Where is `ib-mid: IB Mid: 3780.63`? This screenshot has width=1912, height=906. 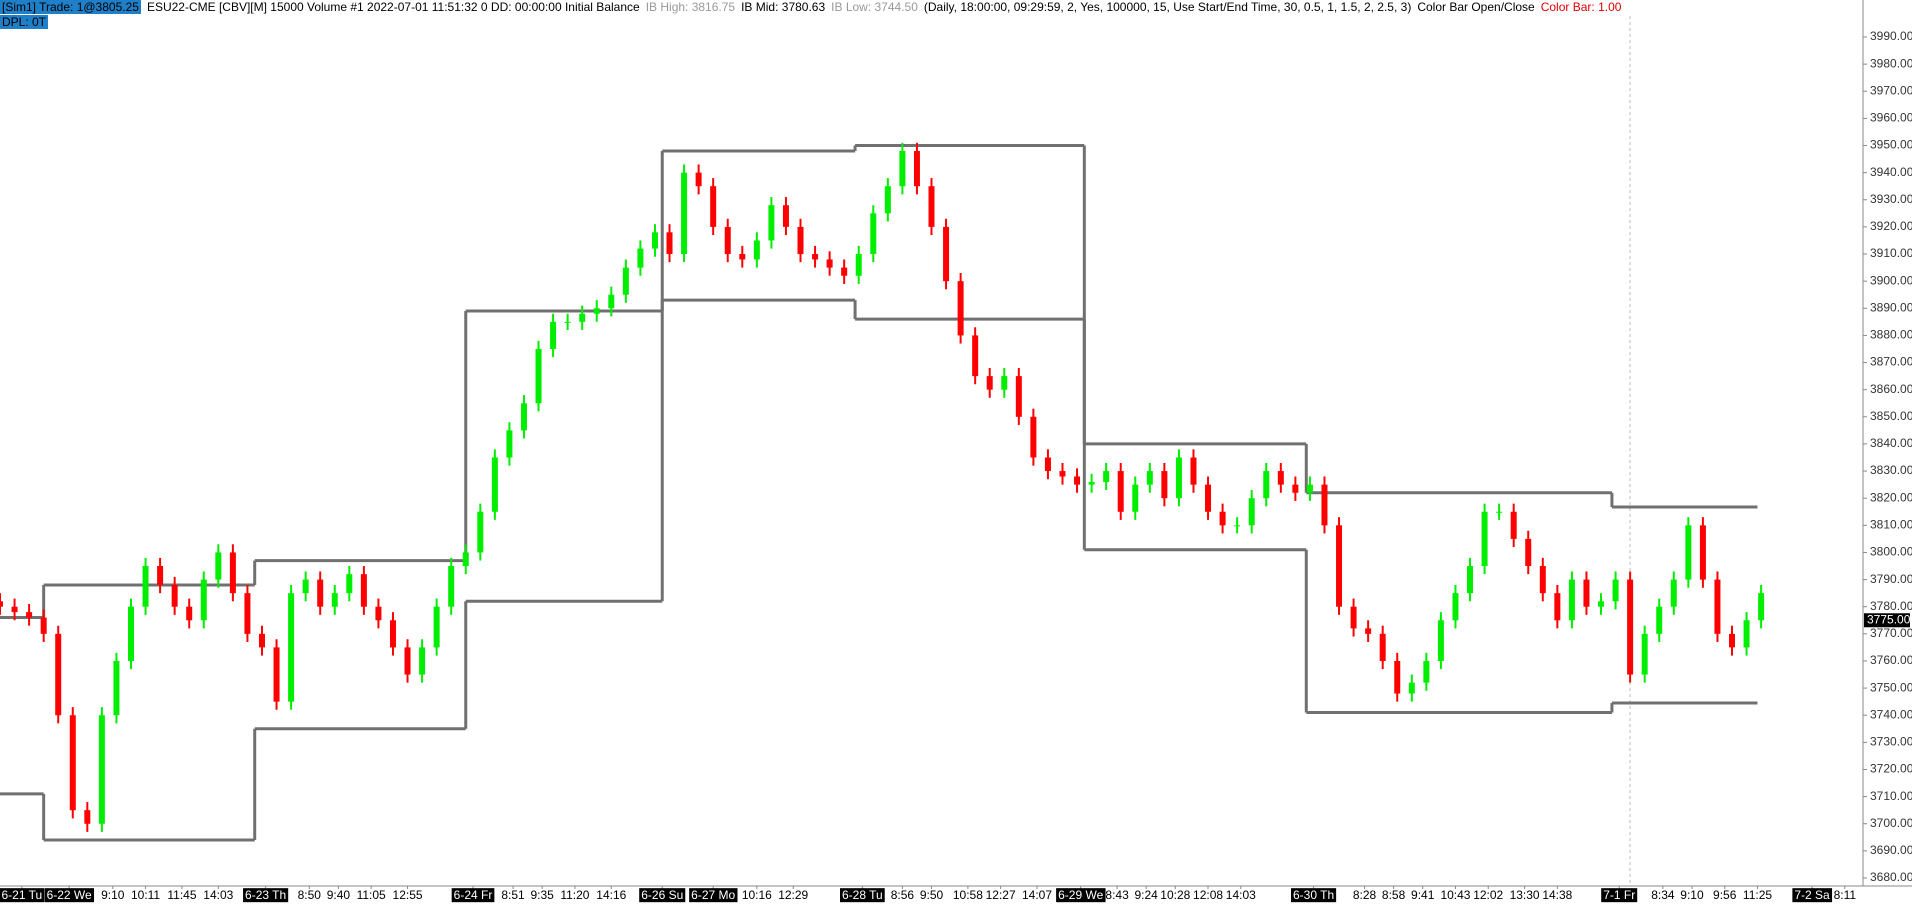 ib-mid: IB Mid: 3780.63 is located at coordinates (783, 7).